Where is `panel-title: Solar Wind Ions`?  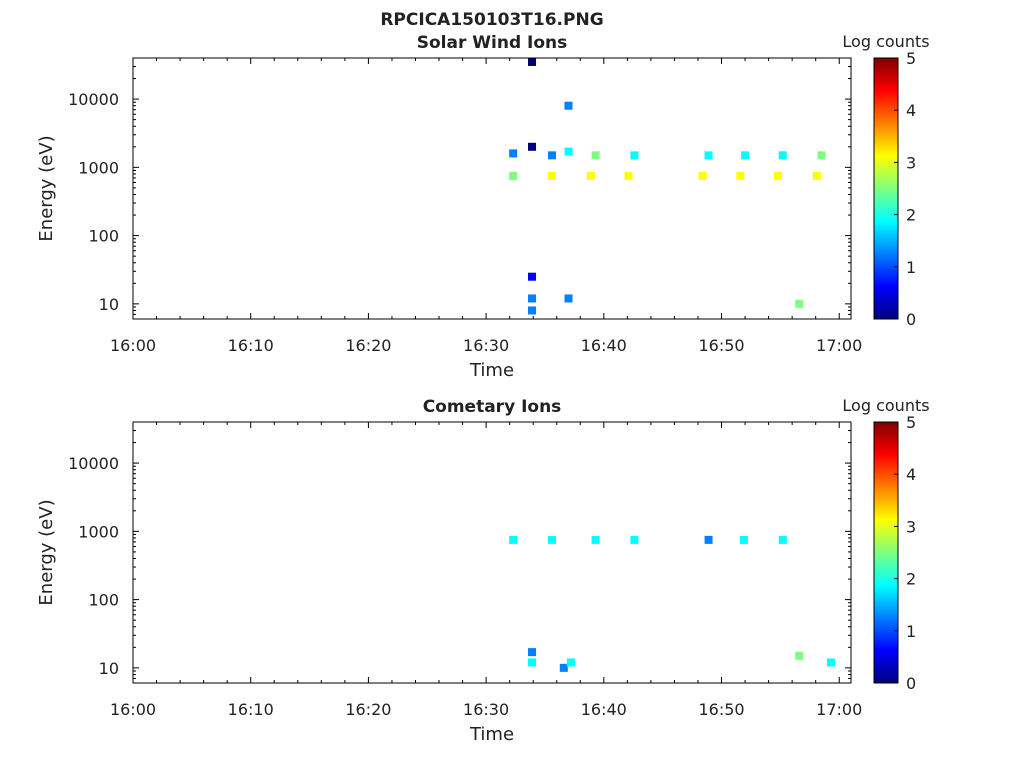 panel-title: Solar Wind Ions is located at coordinates (492, 43).